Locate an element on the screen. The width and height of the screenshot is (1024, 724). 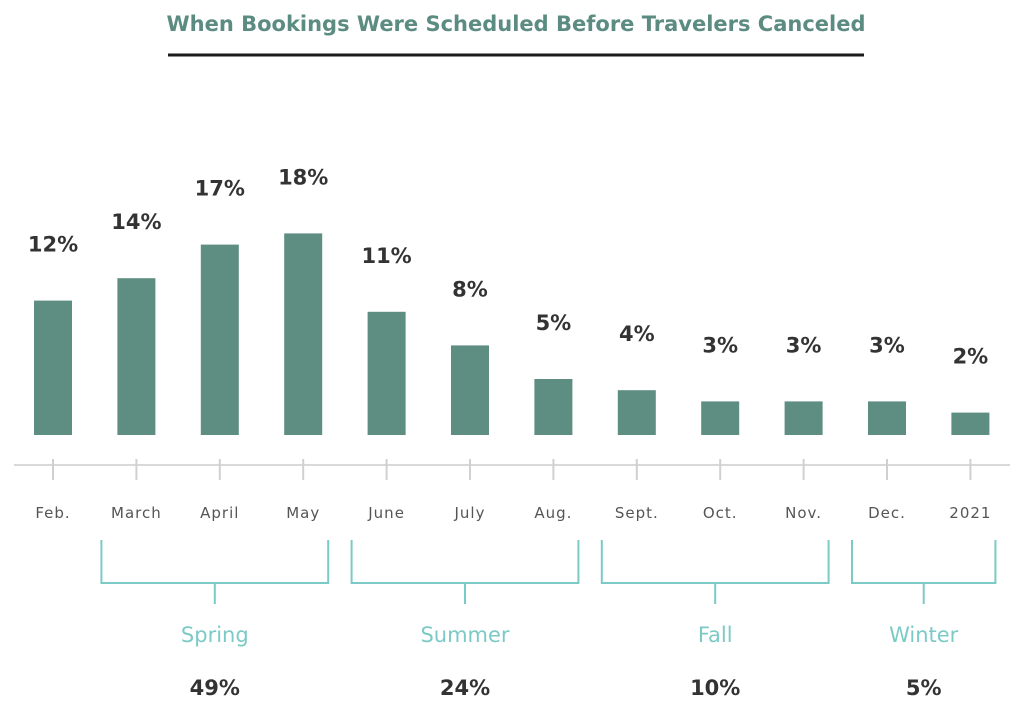
season-total-fall: 10% is located at coordinates (715, 688).